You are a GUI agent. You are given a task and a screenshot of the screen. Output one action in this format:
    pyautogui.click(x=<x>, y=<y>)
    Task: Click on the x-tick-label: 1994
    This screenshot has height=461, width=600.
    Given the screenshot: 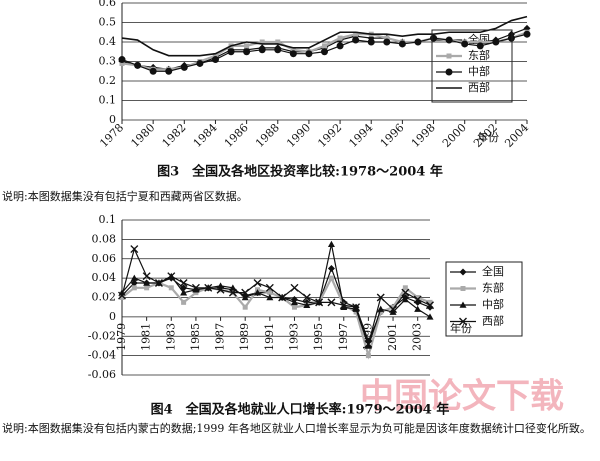 What is the action you would take?
    pyautogui.click(x=360, y=135)
    